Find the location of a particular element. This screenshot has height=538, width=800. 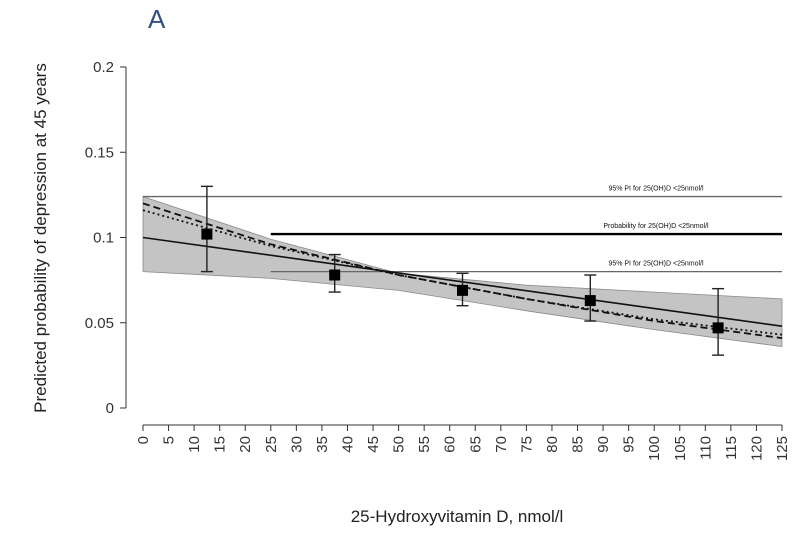

x-tick-label: 120 is located at coordinates (756, 448).